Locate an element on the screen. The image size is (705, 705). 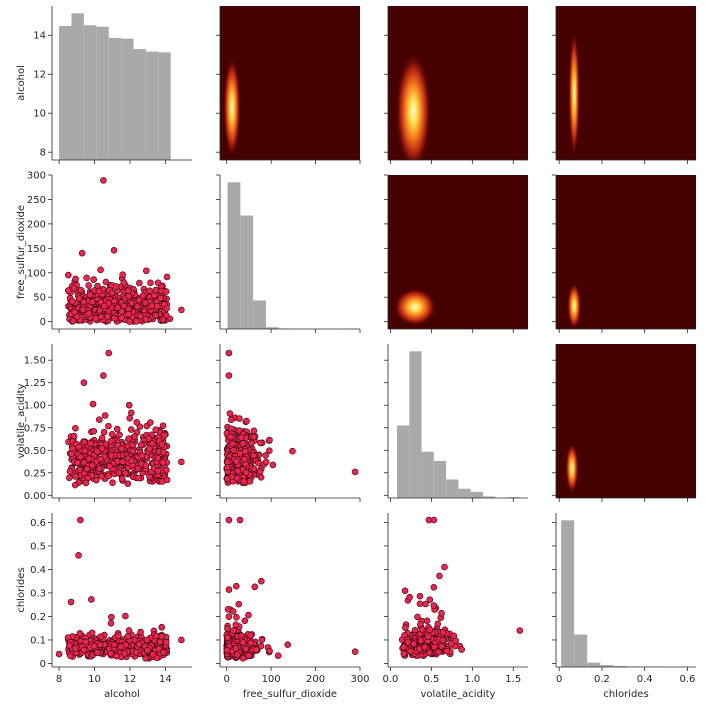
panel-free_sulfur_dioxide-vs-volatile_acidity is located at coordinates (456, 253).